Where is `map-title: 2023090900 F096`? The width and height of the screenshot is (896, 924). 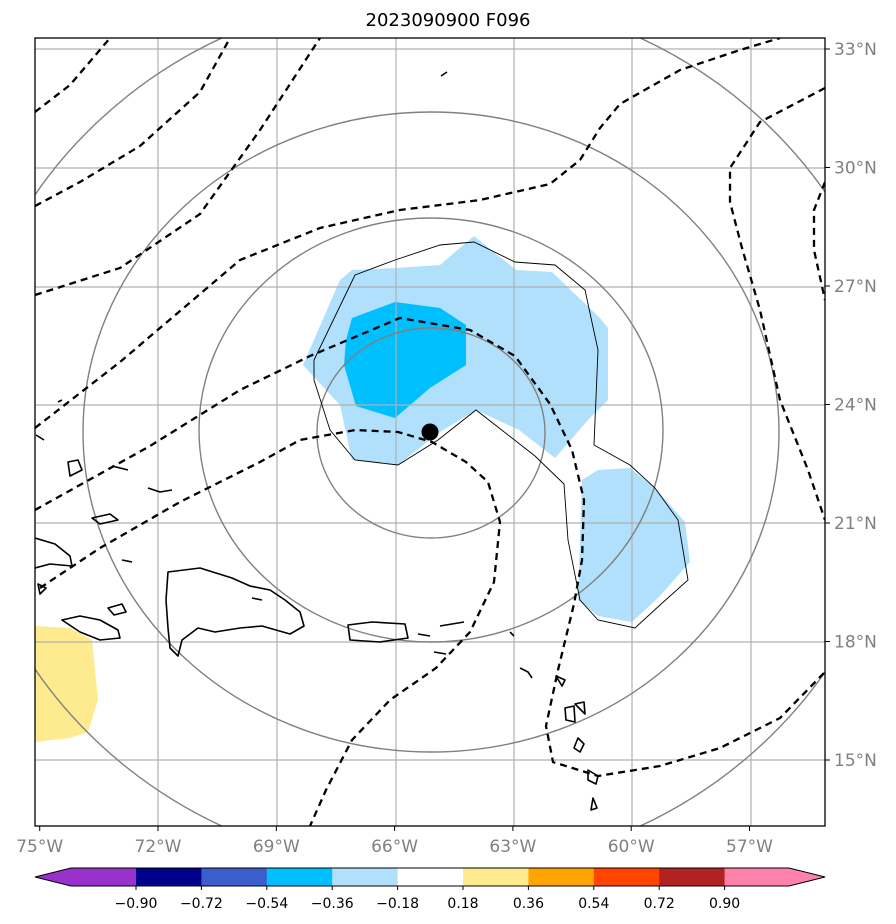
map-title: 2023090900 F096 is located at coordinates (448, 20).